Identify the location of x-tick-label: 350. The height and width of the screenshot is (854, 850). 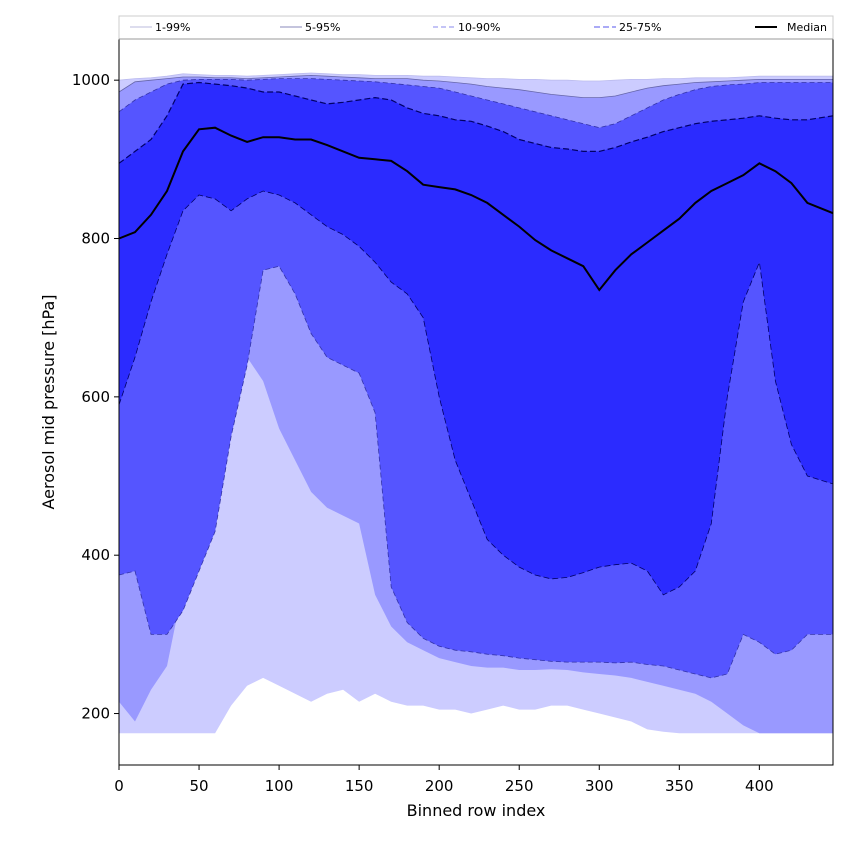
(679, 786).